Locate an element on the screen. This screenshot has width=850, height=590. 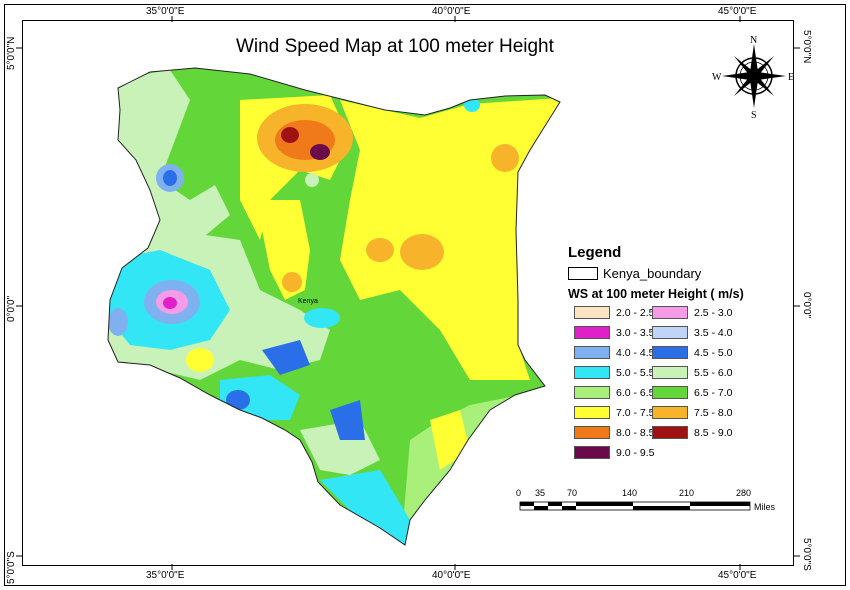
legend-label: 2.0 - 2.5 is located at coordinates (635, 312).